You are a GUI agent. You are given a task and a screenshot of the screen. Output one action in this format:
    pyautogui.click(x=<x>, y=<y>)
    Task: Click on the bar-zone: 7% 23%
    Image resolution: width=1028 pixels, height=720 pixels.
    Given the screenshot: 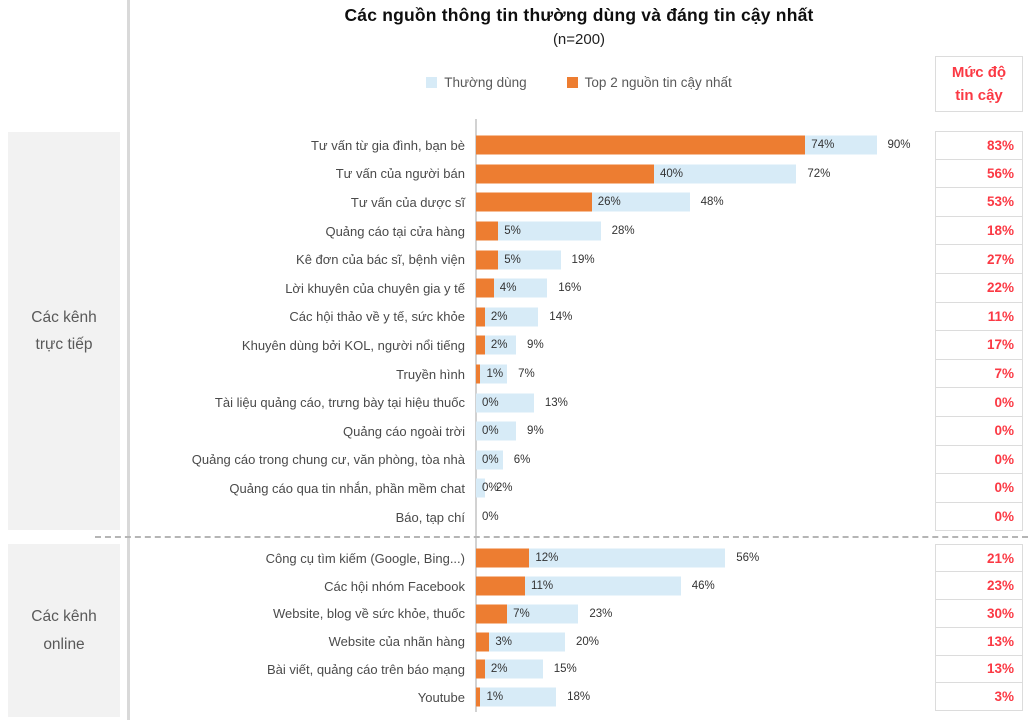 What is the action you would take?
    pyautogui.click(x=705, y=614)
    